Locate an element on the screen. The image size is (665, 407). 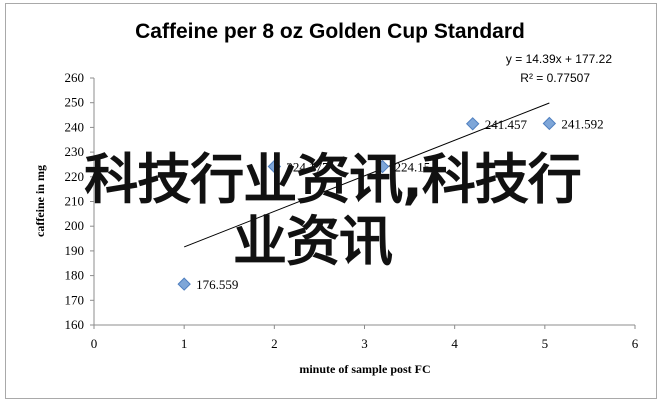
y-tick-label: 250 is located at coordinates (75, 102).